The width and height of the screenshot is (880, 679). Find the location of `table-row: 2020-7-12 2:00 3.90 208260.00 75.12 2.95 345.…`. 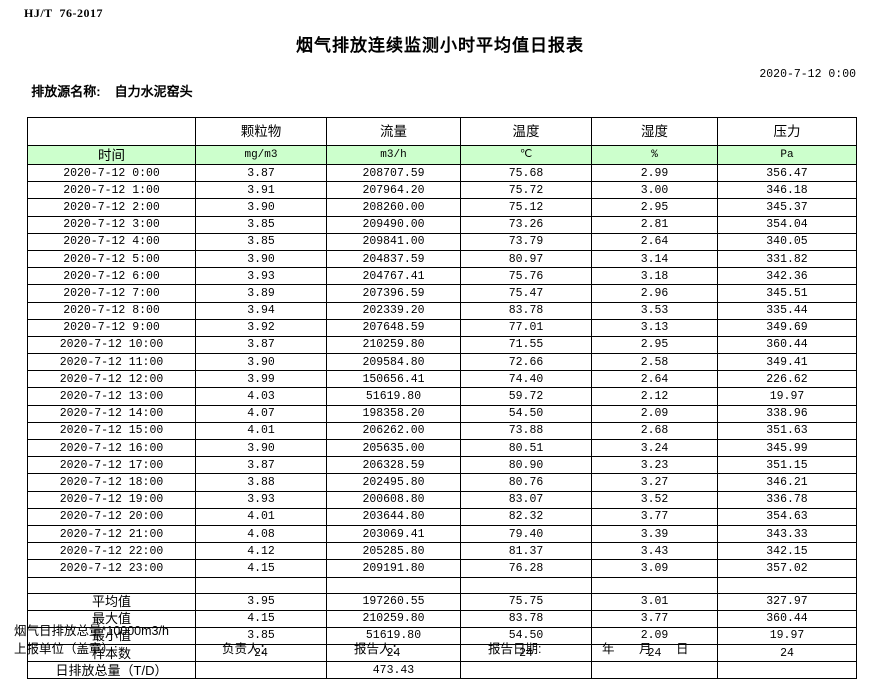

table-row: 2020-7-12 2:00 3.90 208260.00 75.12 2.95 345.… is located at coordinates (442, 207).